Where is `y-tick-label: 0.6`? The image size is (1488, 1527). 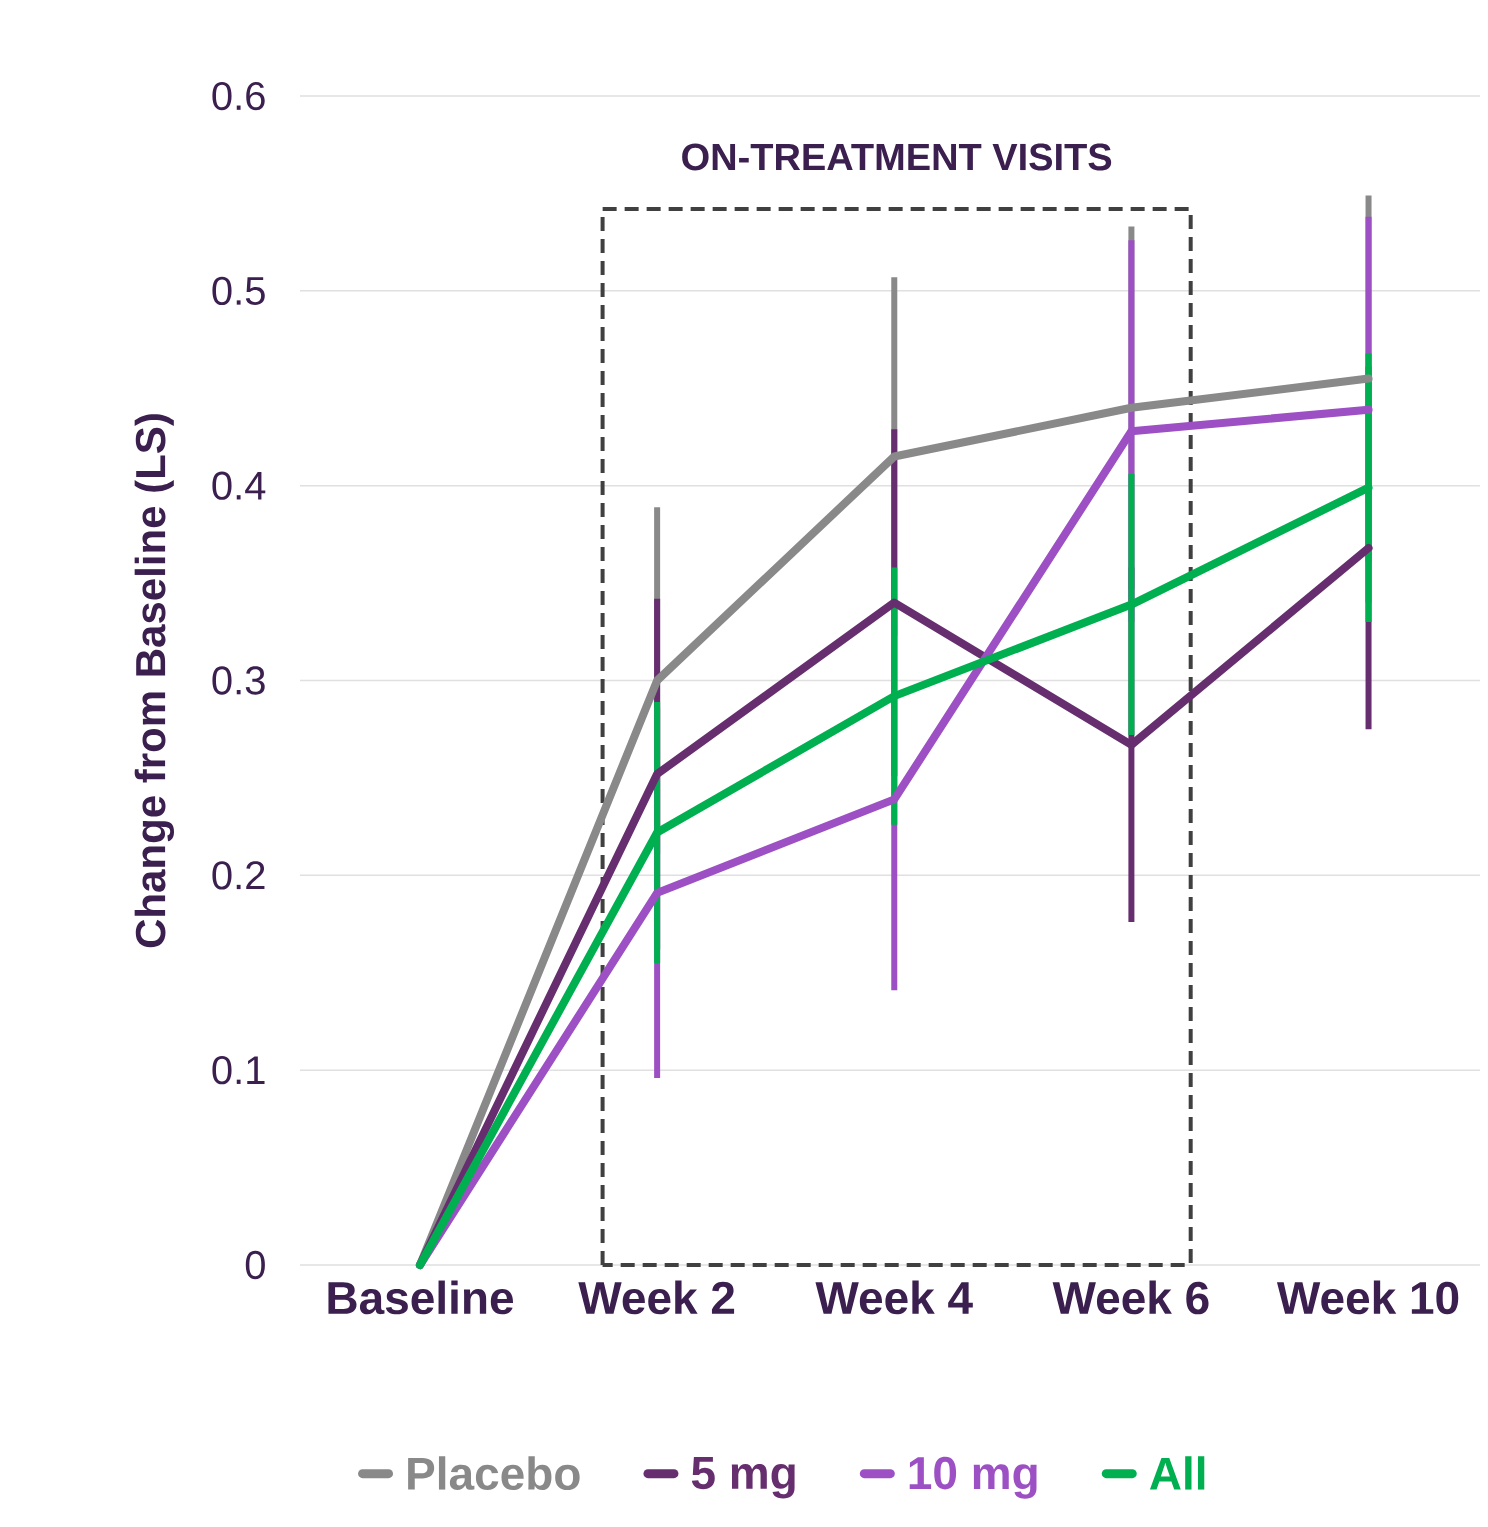
y-tick-label: 0.6 is located at coordinates (238, 96).